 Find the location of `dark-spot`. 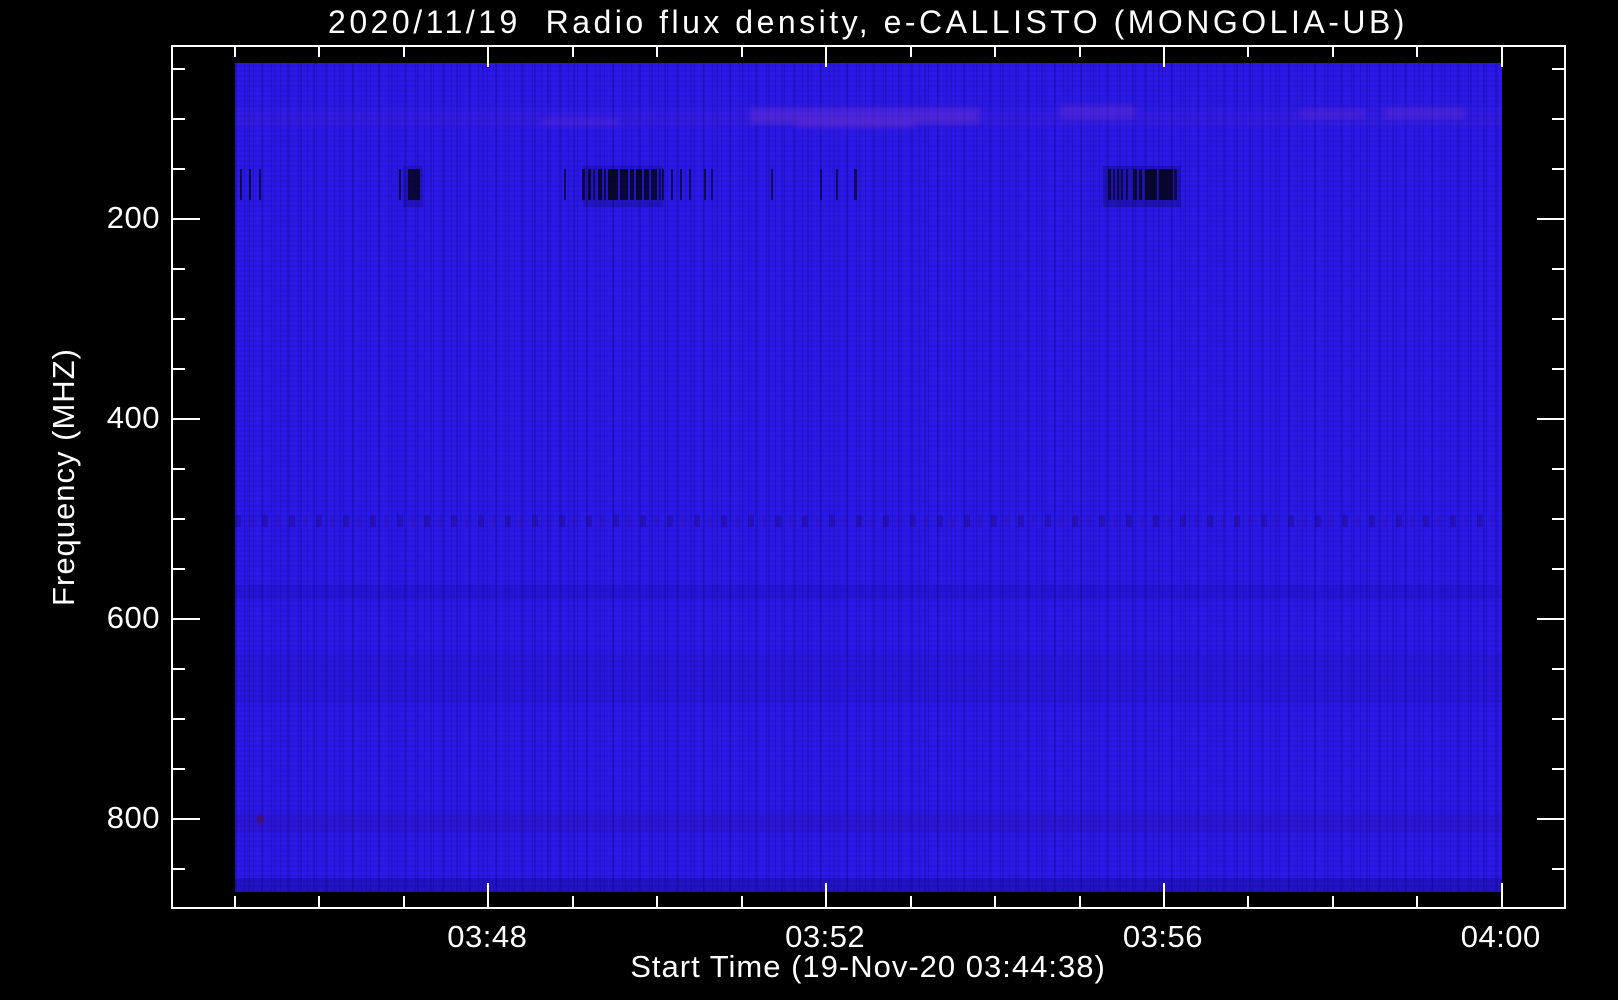

dark-spot is located at coordinates (260, 819).